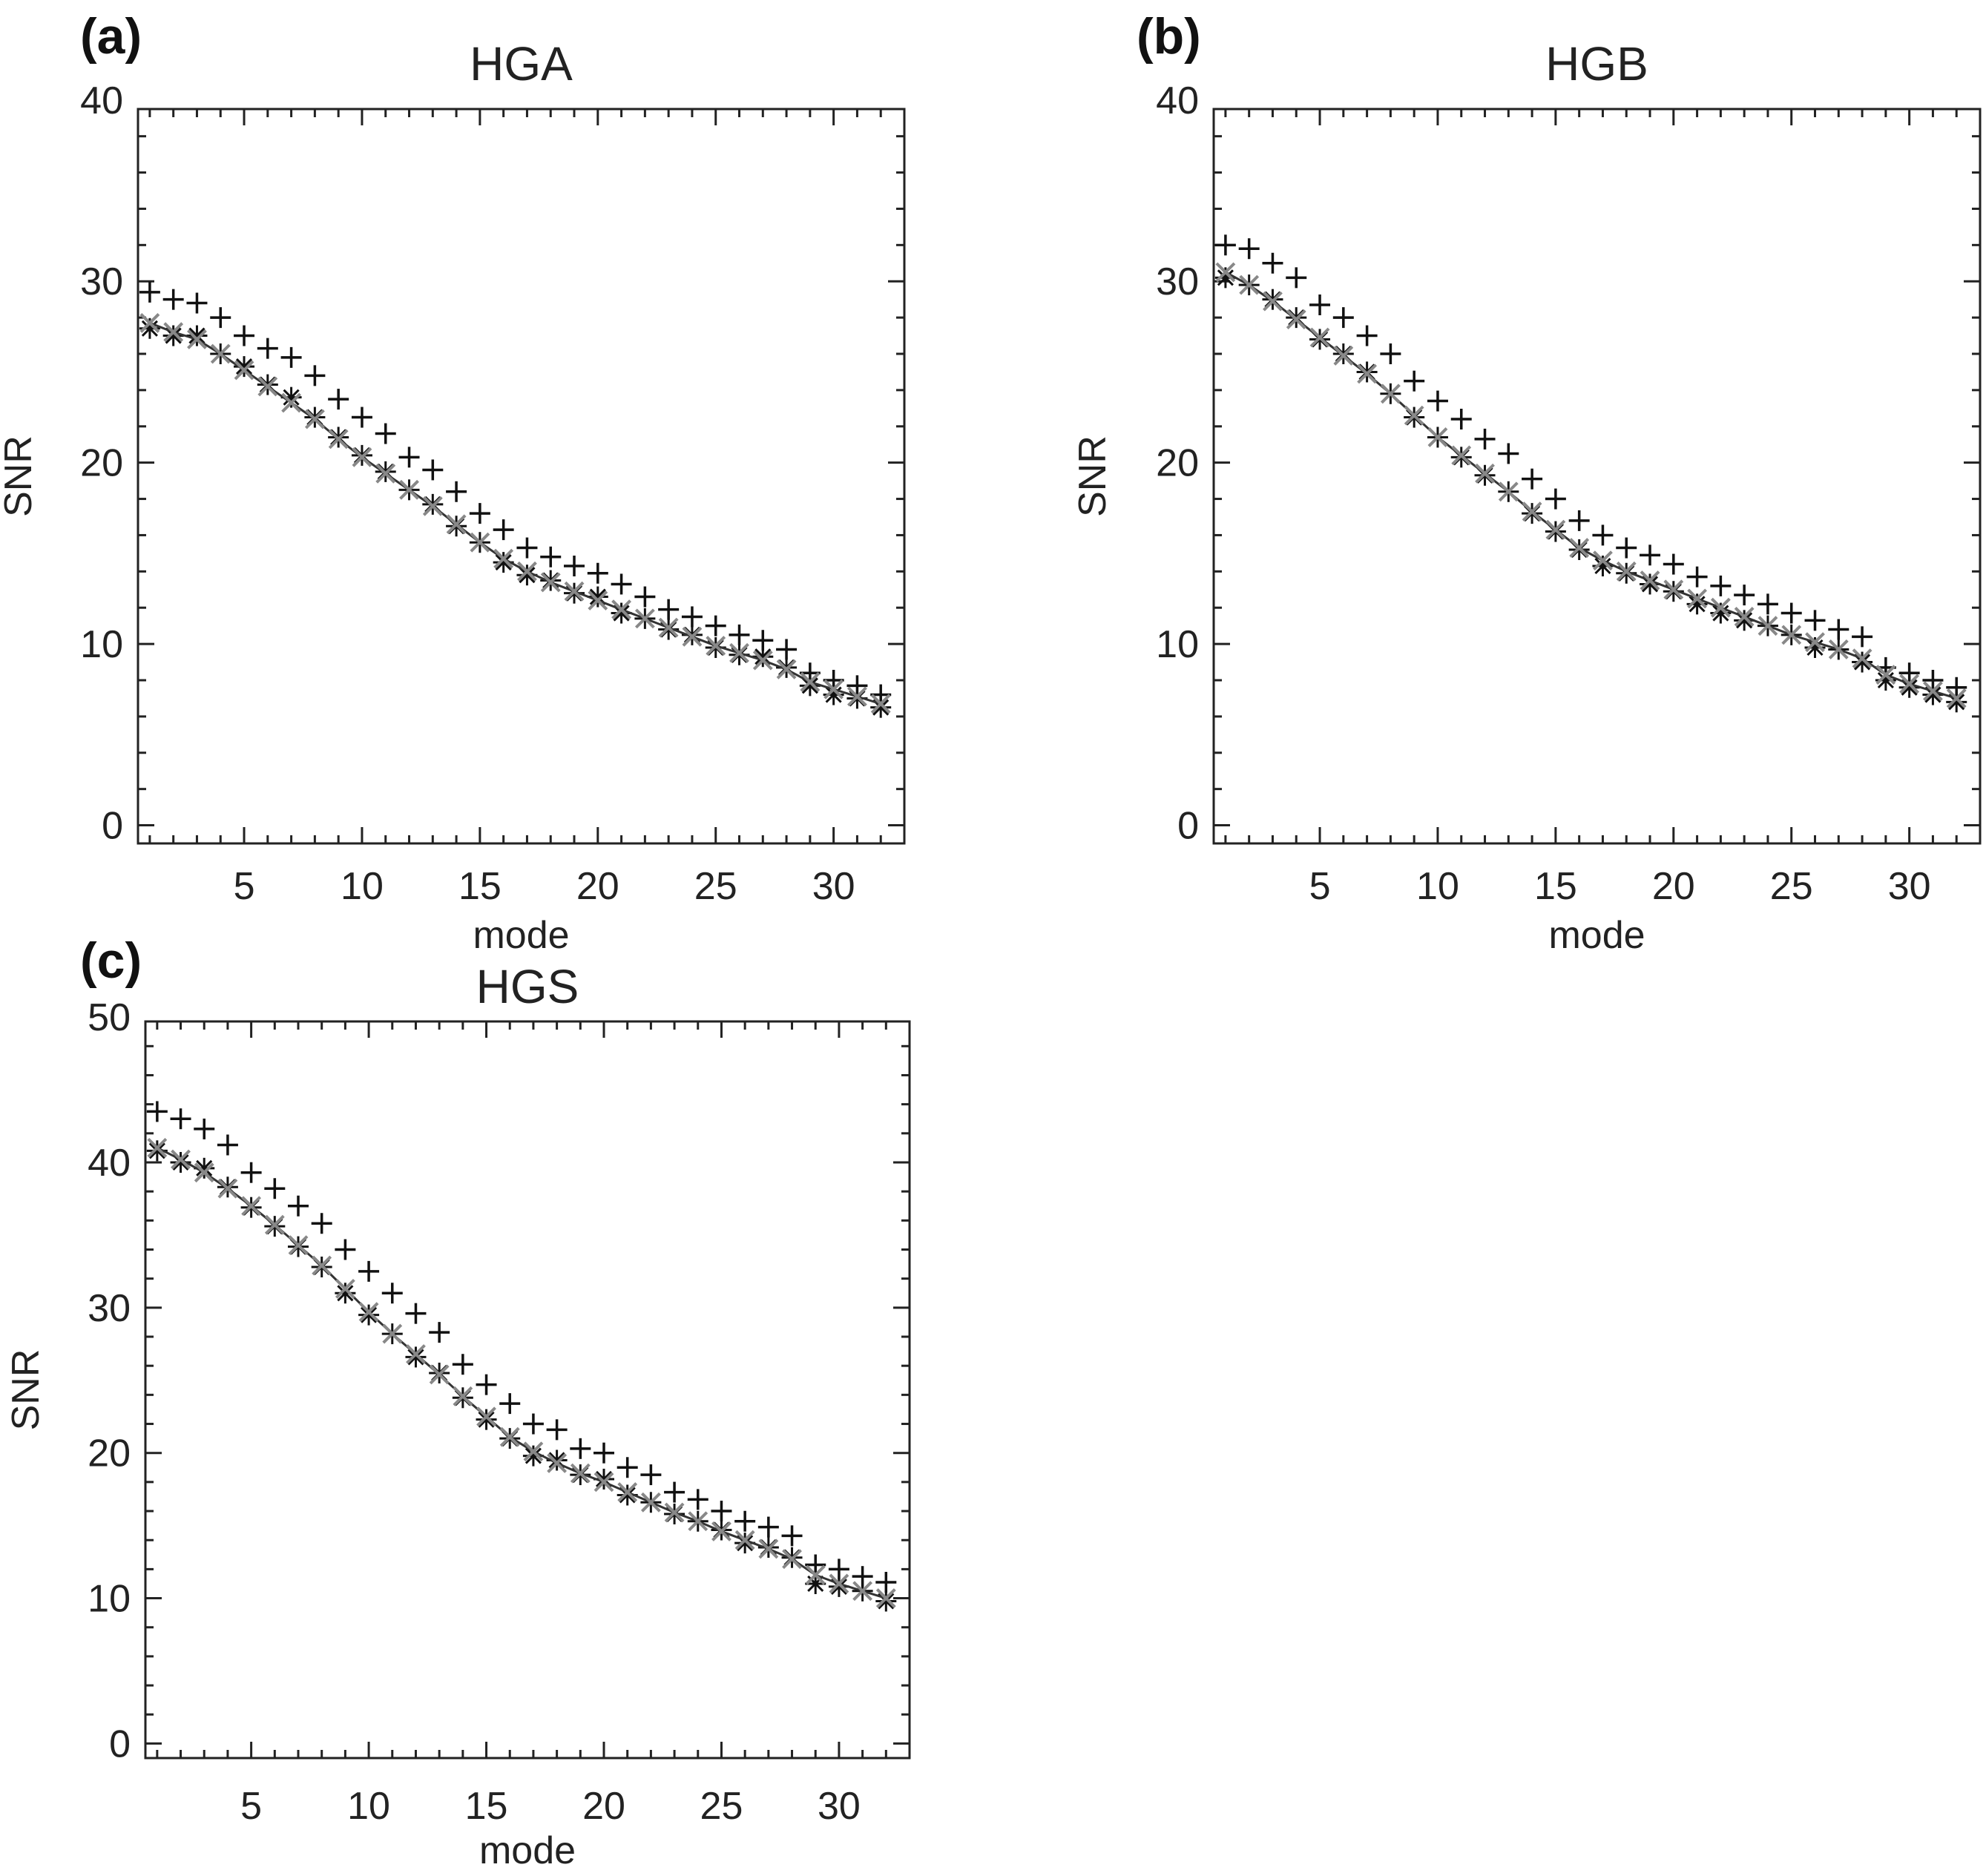  I want to click on x-tick-label: 30, so click(839, 1806).